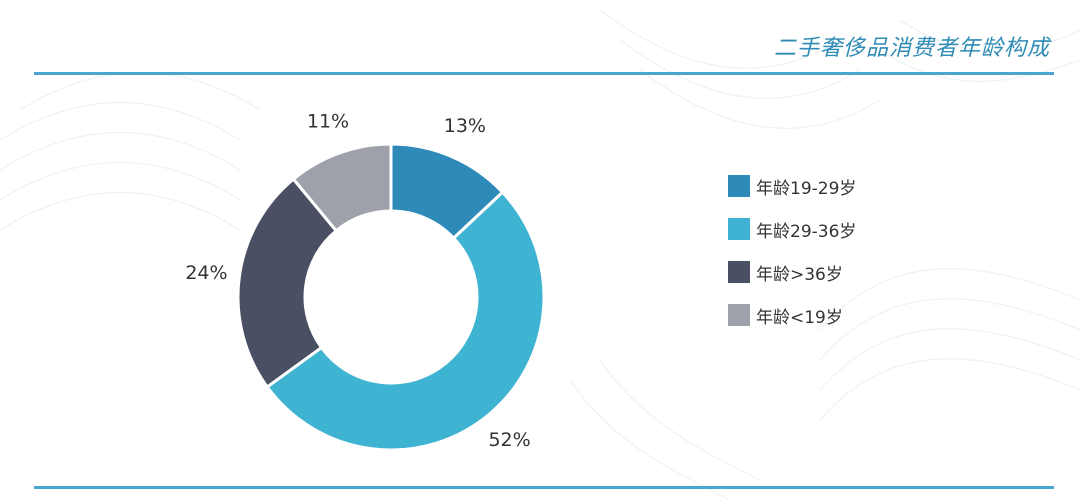 This screenshot has width=1080, height=503. I want to click on legend-label: 年龄29-36岁, so click(806, 231).